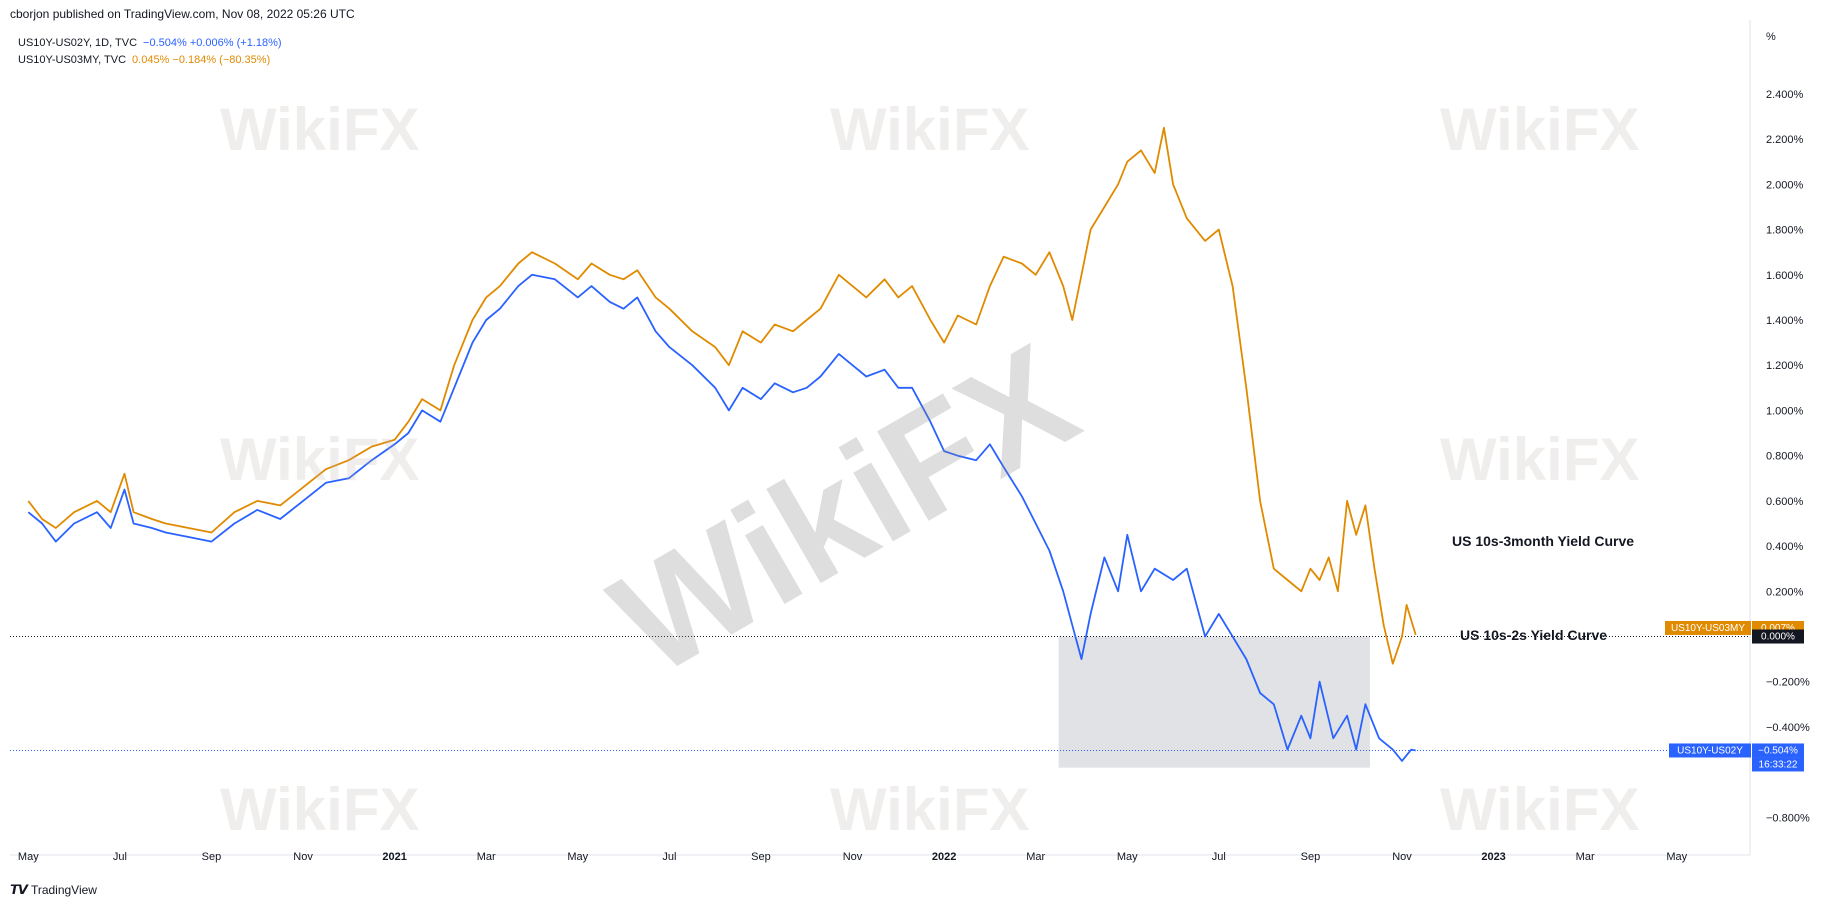 This screenshot has width=1833, height=906. Describe the element at coordinates (63, 890) in the screenshot. I see `tradingview-label: TradingView` at that location.